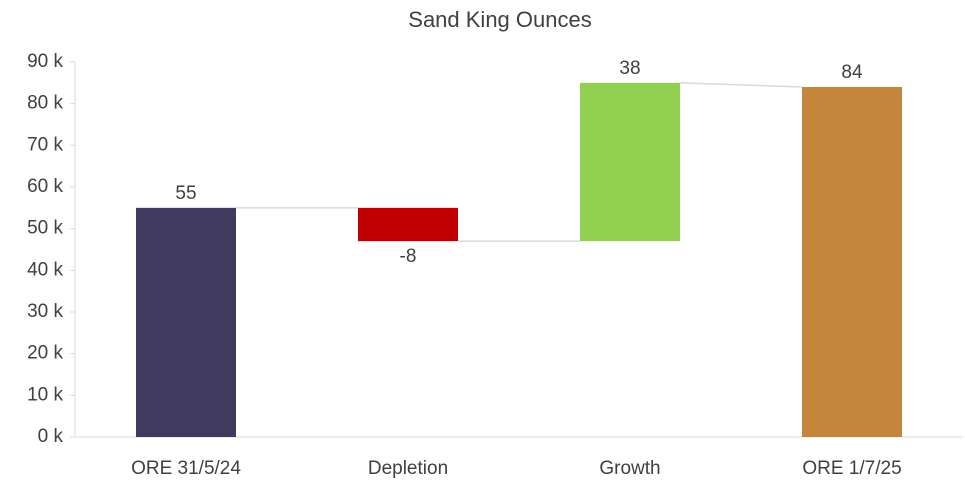 The image size is (965, 481). What do you see at coordinates (852, 72) in the screenshot?
I see `data-label: 84` at bounding box center [852, 72].